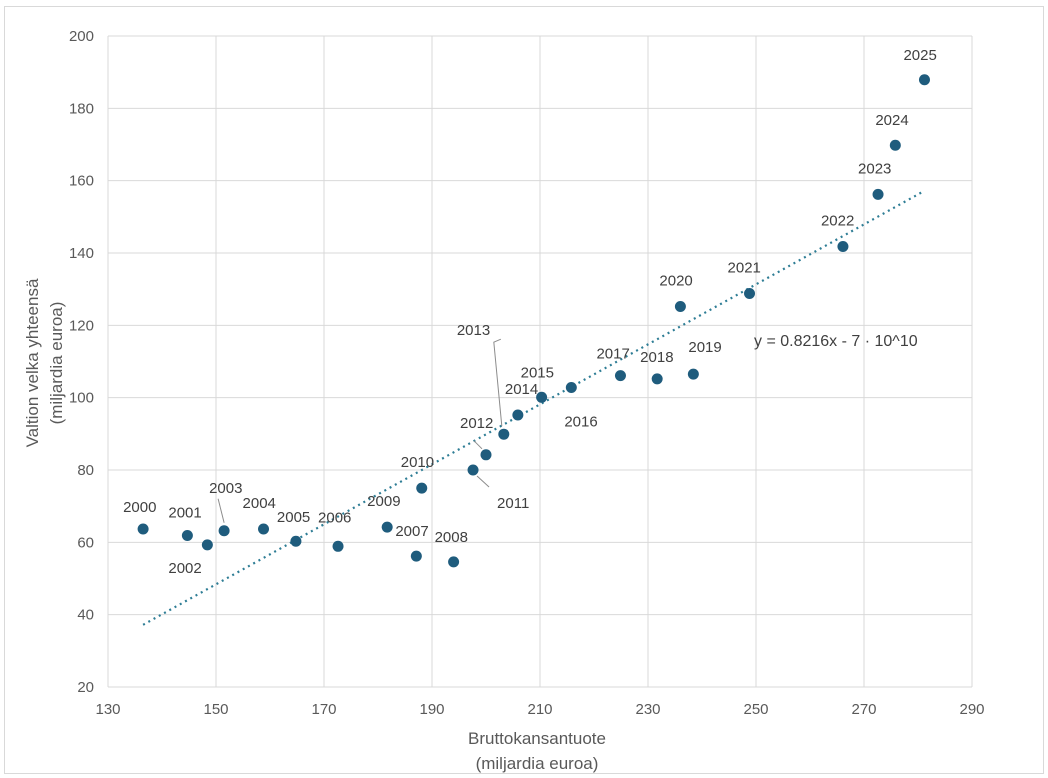 This screenshot has width=1048, height=778. I want to click on data-point-2016, so click(571, 388).